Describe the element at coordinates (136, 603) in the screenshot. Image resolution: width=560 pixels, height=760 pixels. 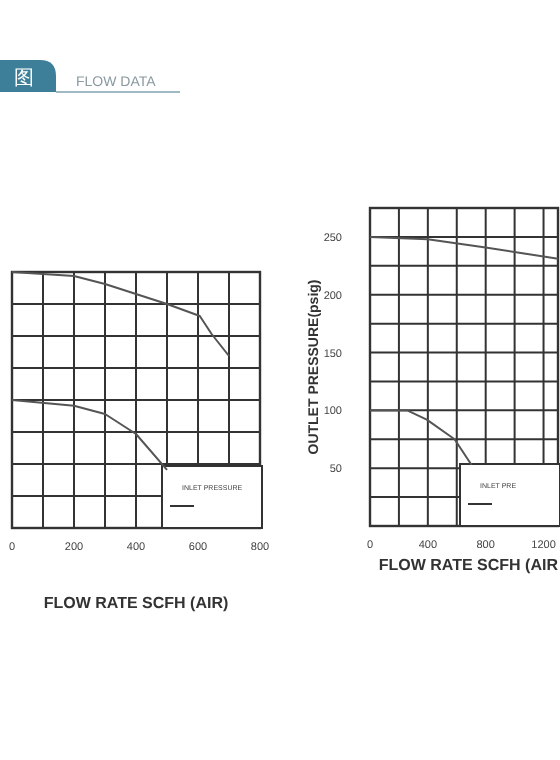
I see `x-axis-title: FLOW RATE SCFH (AIR)` at that location.